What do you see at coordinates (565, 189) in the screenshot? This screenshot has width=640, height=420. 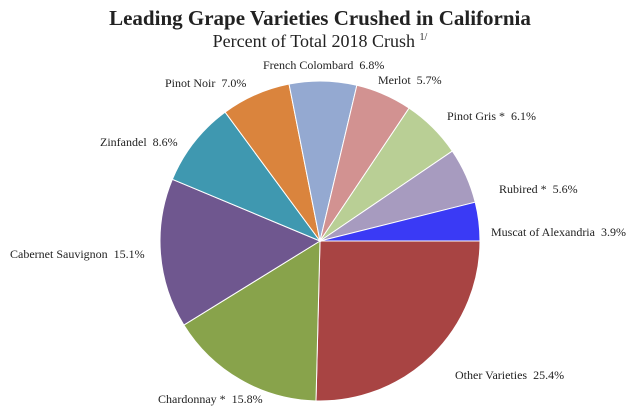 I see `slice-label-value: 5.6%` at bounding box center [565, 189].